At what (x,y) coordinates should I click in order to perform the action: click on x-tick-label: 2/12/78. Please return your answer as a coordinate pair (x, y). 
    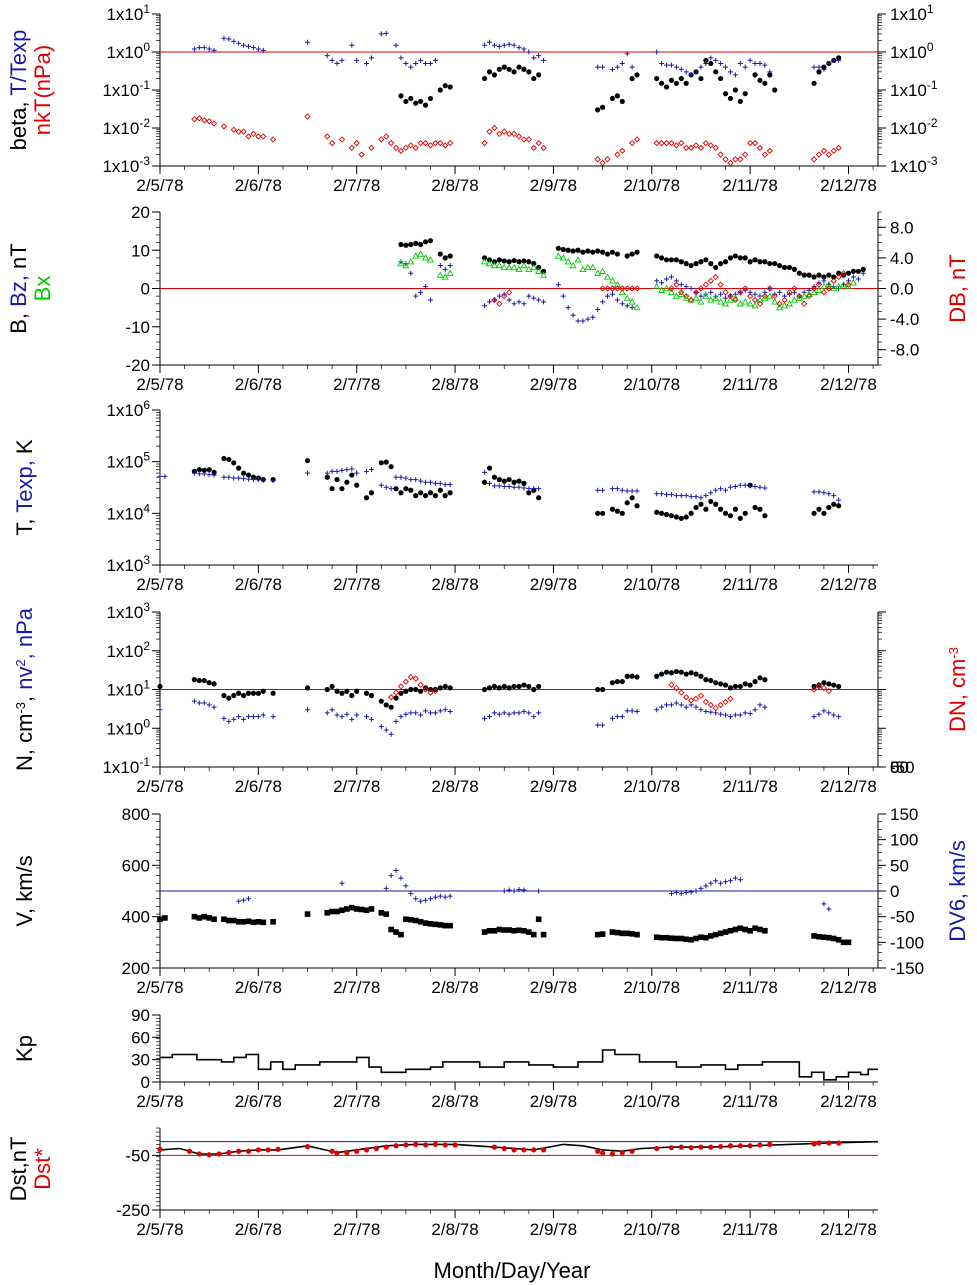
    Looking at the image, I should click on (848, 1229).